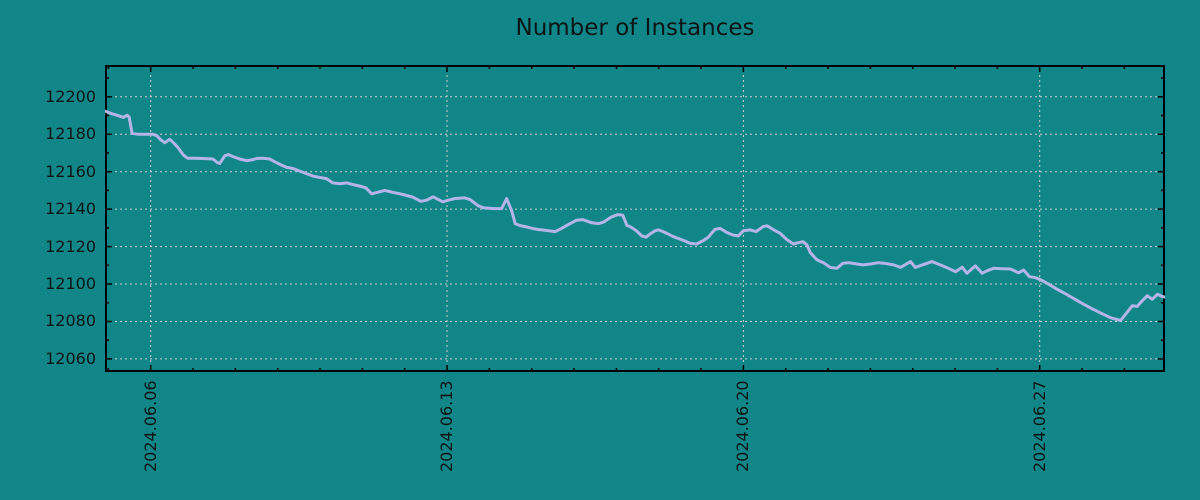 Image resolution: width=1200 pixels, height=500 pixels. What do you see at coordinates (70, 96) in the screenshot?
I see `y-axis-tick-label: 12200` at bounding box center [70, 96].